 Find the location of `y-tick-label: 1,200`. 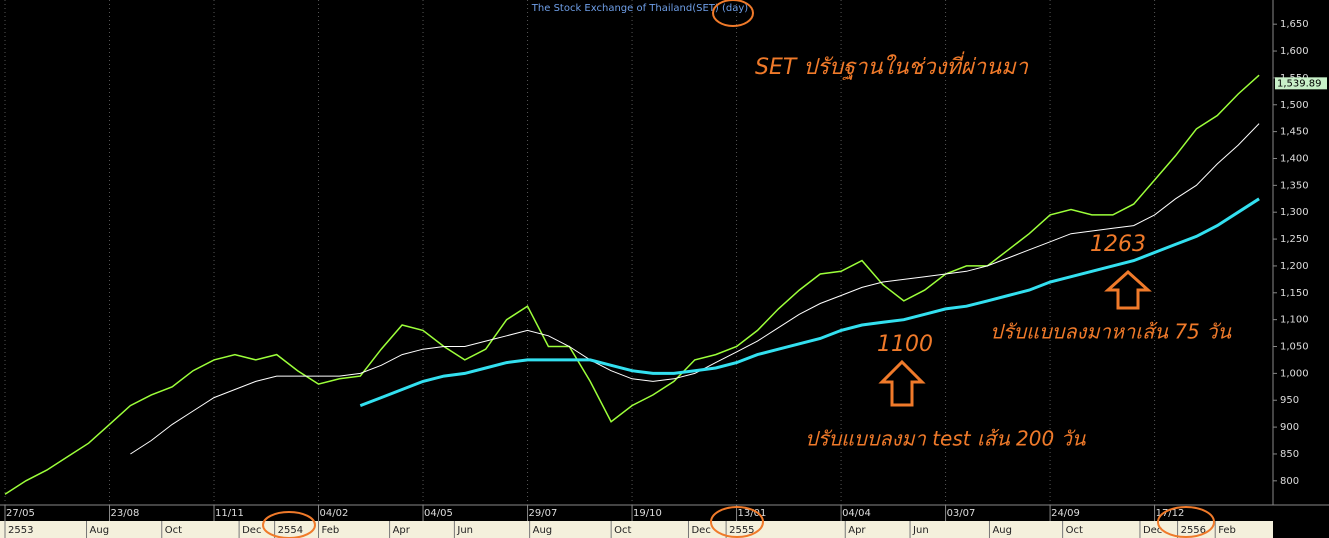

y-tick-label: 1,200 is located at coordinates (1294, 266).